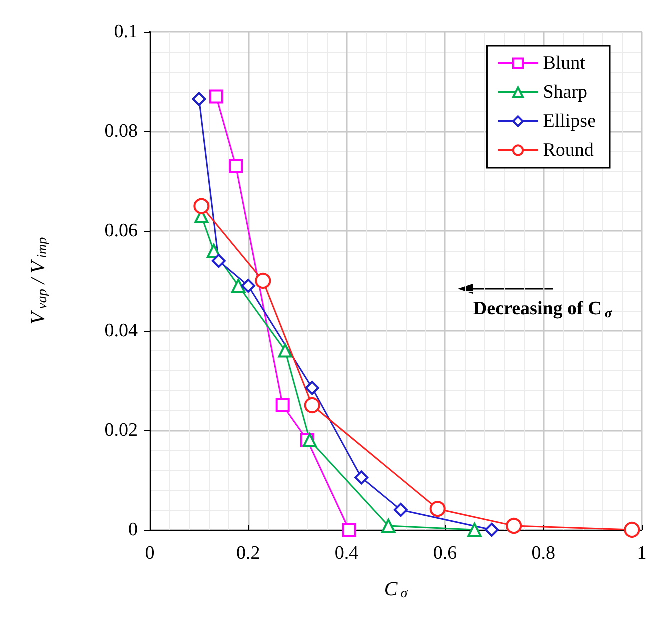  What do you see at coordinates (564, 63) in the screenshot?
I see `legend-label: Blunt` at bounding box center [564, 63].